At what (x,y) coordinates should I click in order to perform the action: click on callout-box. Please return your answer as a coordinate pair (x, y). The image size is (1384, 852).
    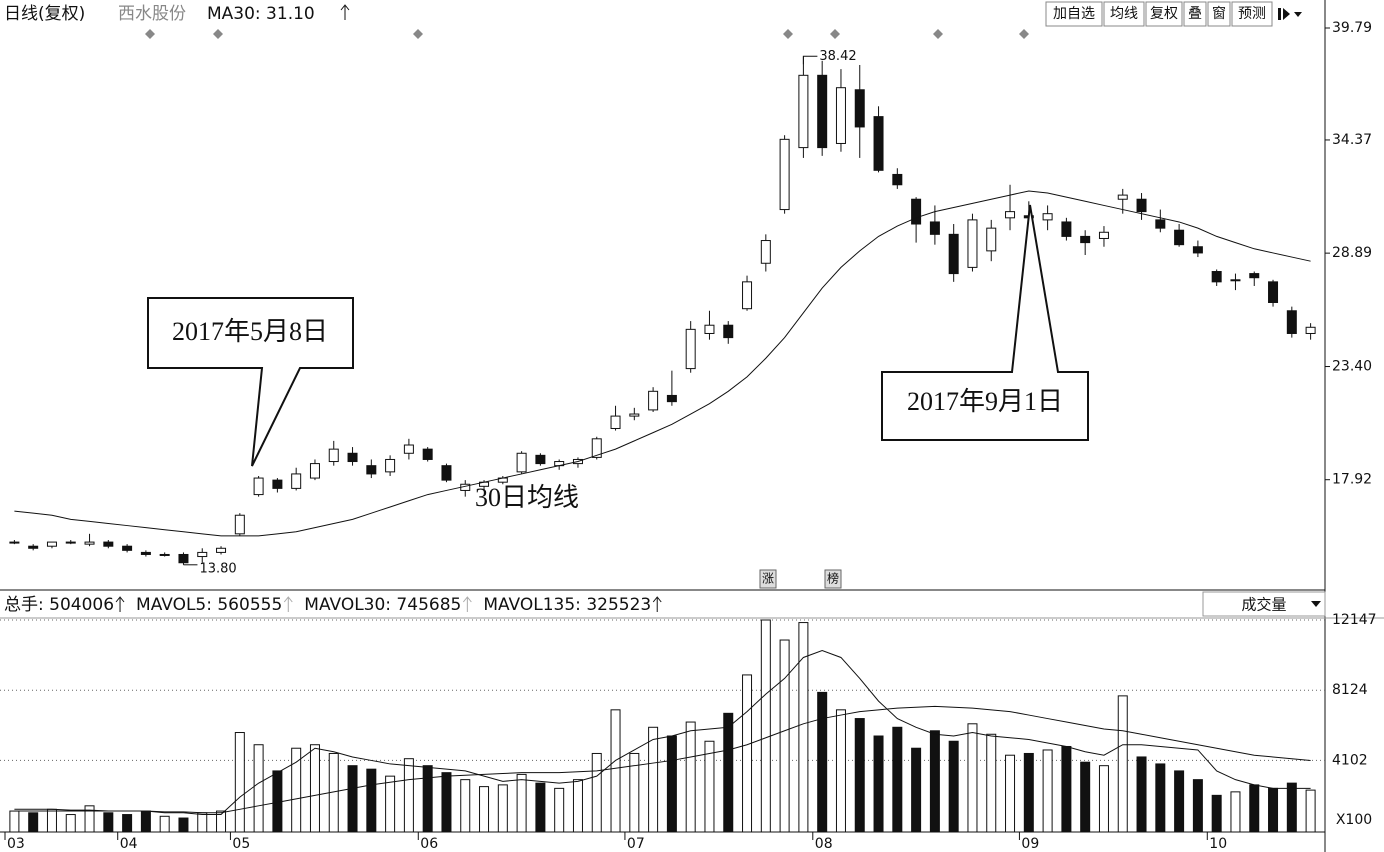
    Looking at the image, I should click on (250, 382).